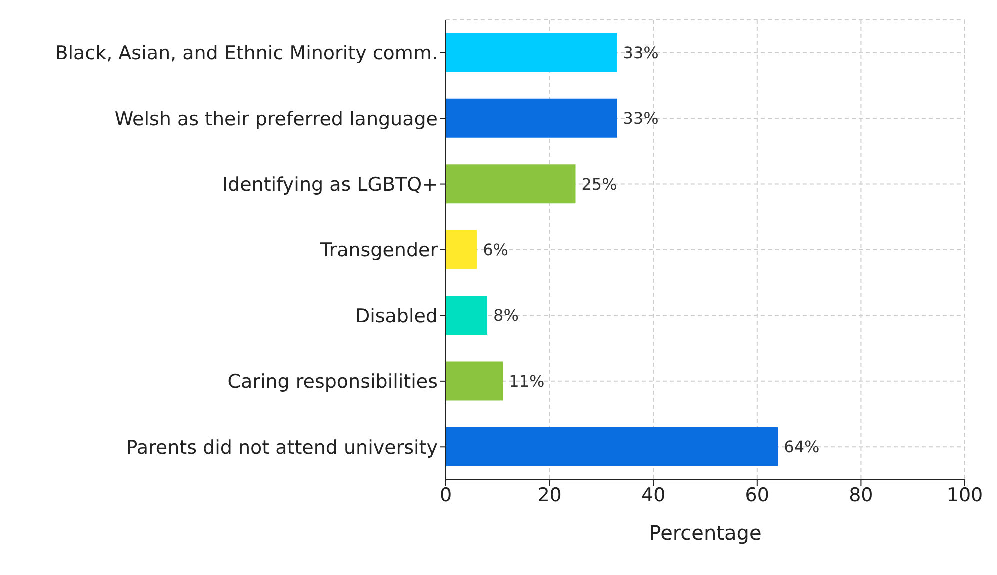 The image size is (997, 575). Describe the element at coordinates (276, 119) in the screenshot. I see `y-tick-label: Welsh as their preferred language` at that location.